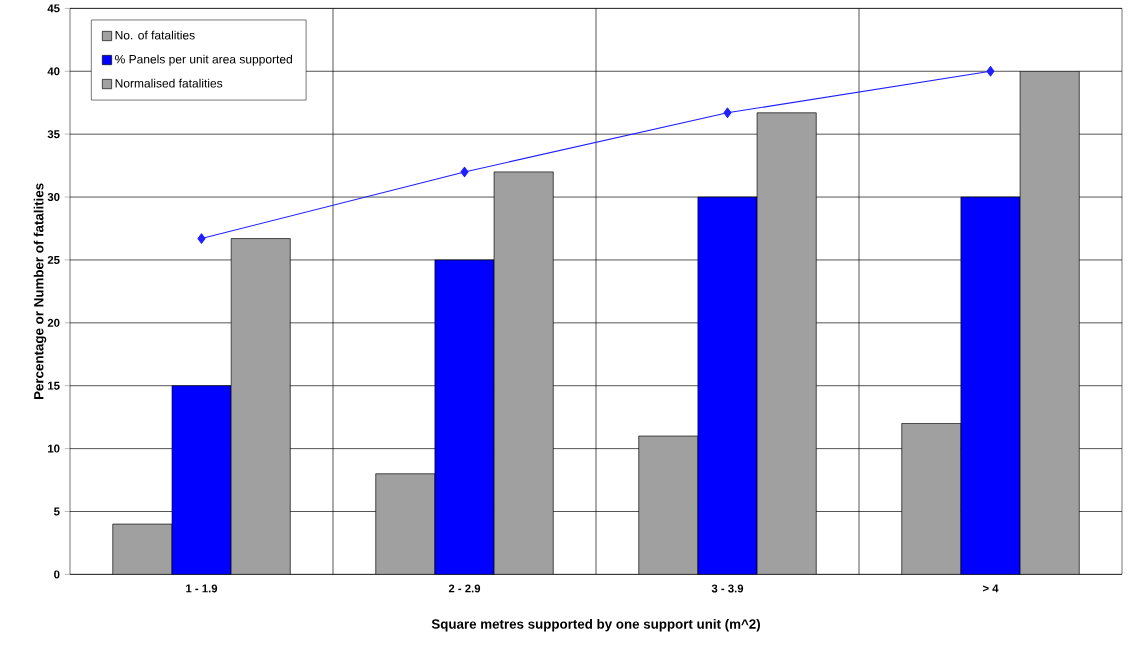 The image size is (1128, 652). What do you see at coordinates (53, 8) in the screenshot?
I see `y-tick-label: 45` at bounding box center [53, 8].